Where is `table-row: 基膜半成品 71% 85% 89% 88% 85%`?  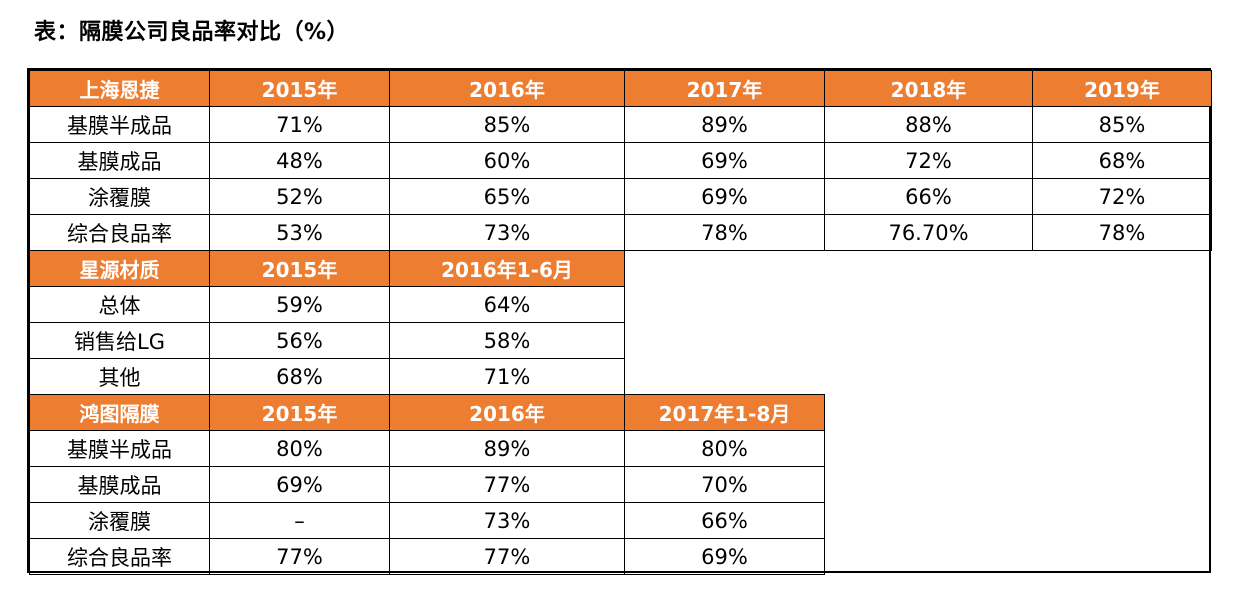 table-row: 基膜半成品 71% 85% 89% 88% 85% is located at coordinates (620, 124).